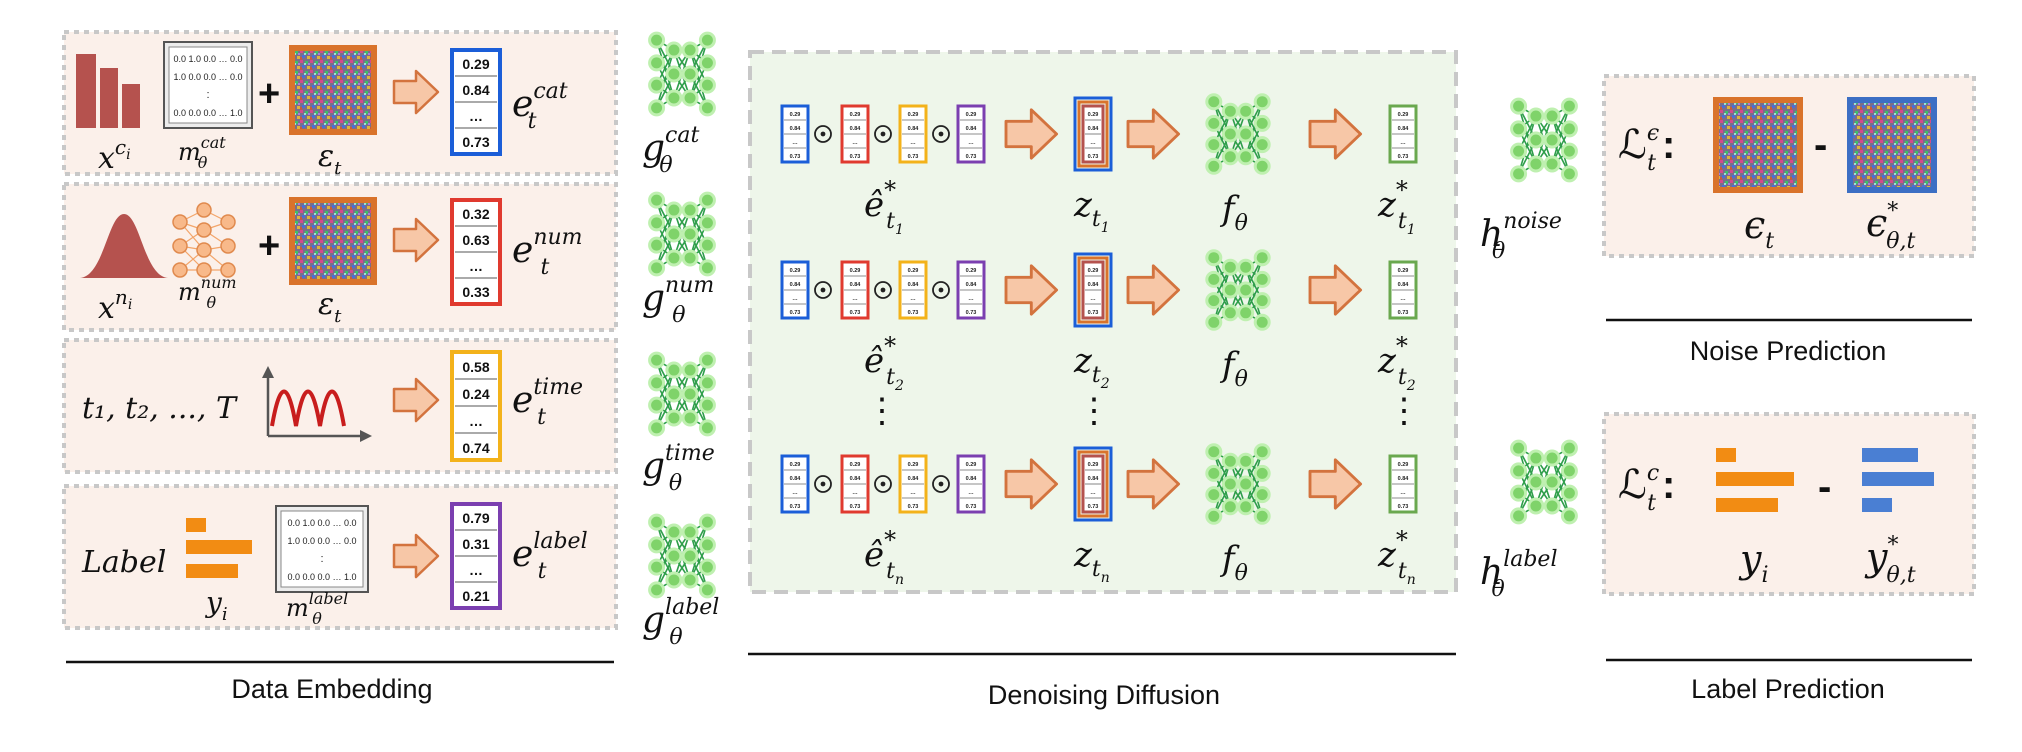 This screenshot has height=752, width=2022. I want to click on predicted-label-bars-icon, so click(1898, 480).